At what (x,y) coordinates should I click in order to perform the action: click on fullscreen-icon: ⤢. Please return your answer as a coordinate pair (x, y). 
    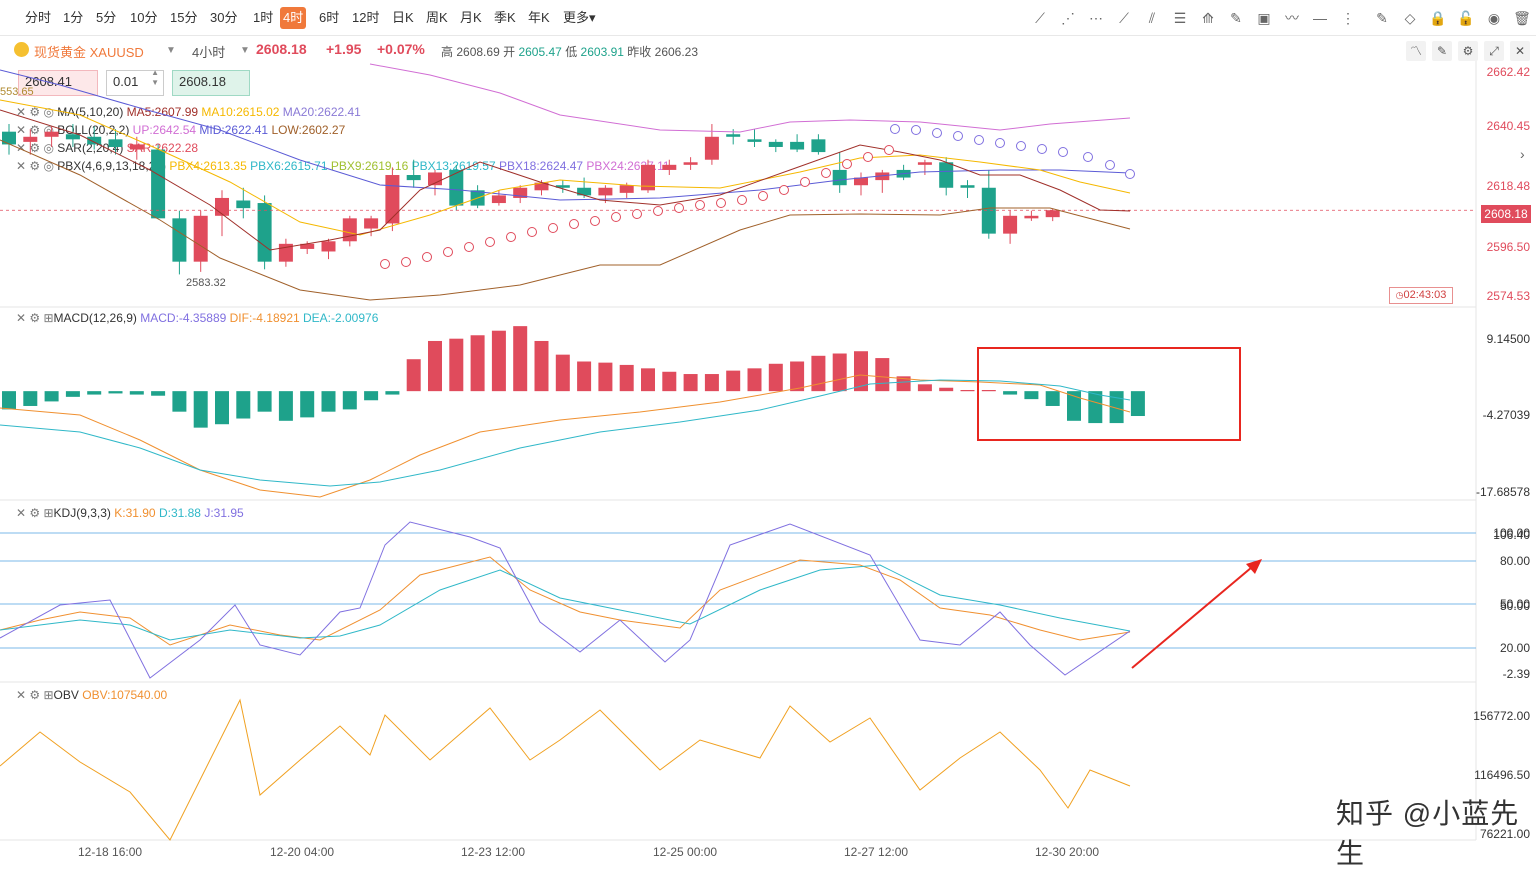
    Looking at the image, I should click on (1494, 51).